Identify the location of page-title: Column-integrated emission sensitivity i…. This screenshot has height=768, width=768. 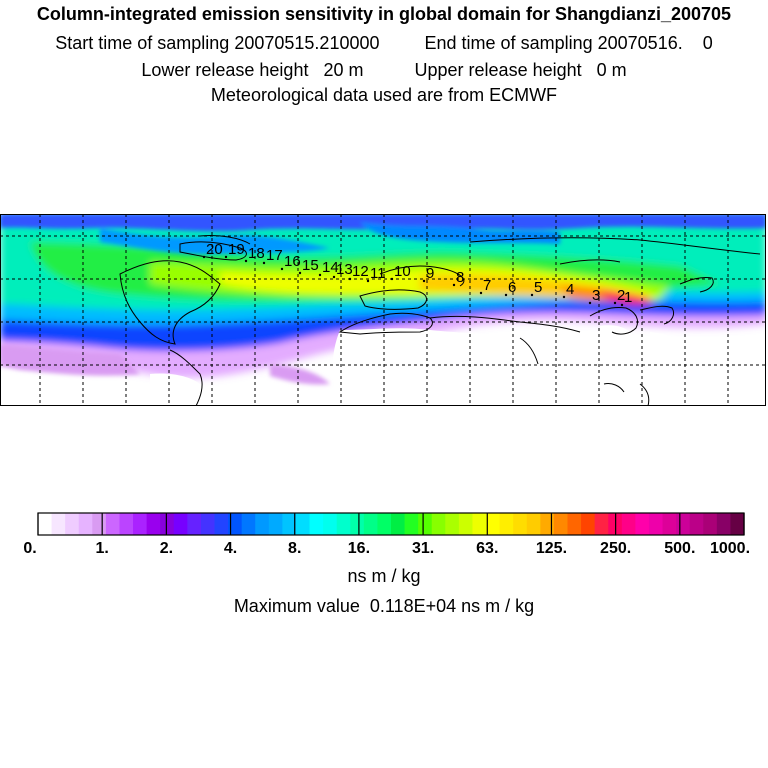
(384, 14).